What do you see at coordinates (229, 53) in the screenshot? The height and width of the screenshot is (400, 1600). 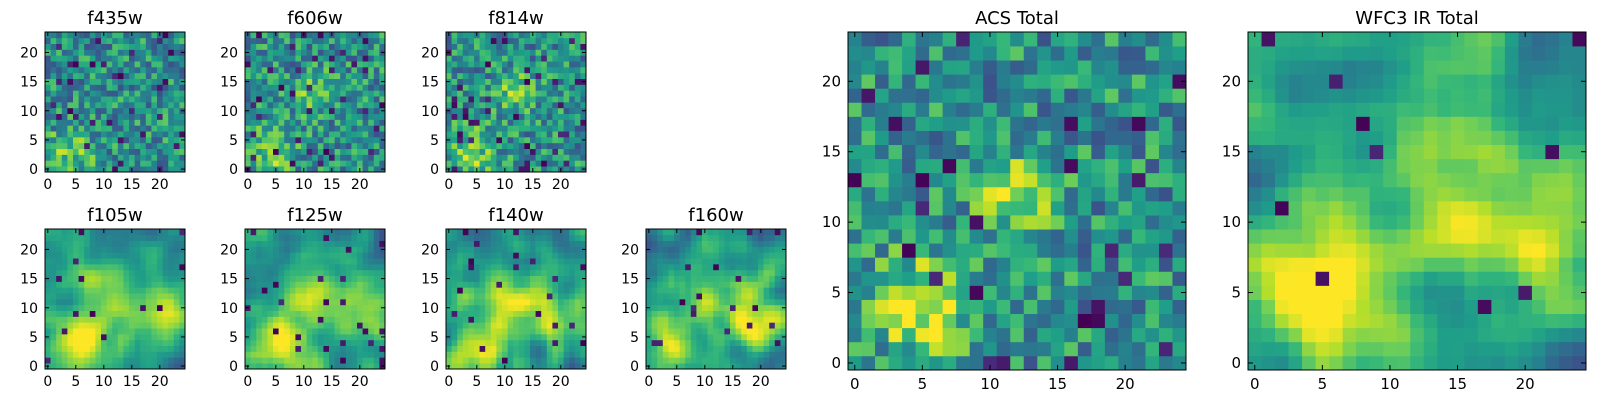 I see `y-tick-label: 20` at bounding box center [229, 53].